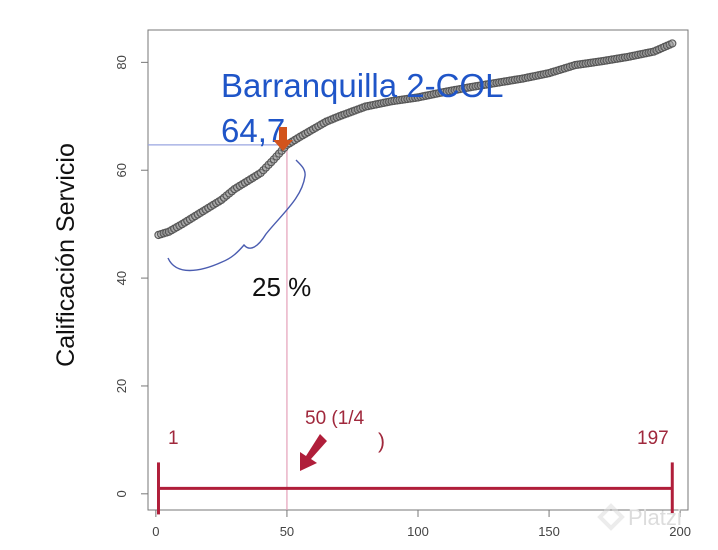  What do you see at coordinates (680, 531) in the screenshot?
I see `x-tick-label-4: 200` at bounding box center [680, 531].